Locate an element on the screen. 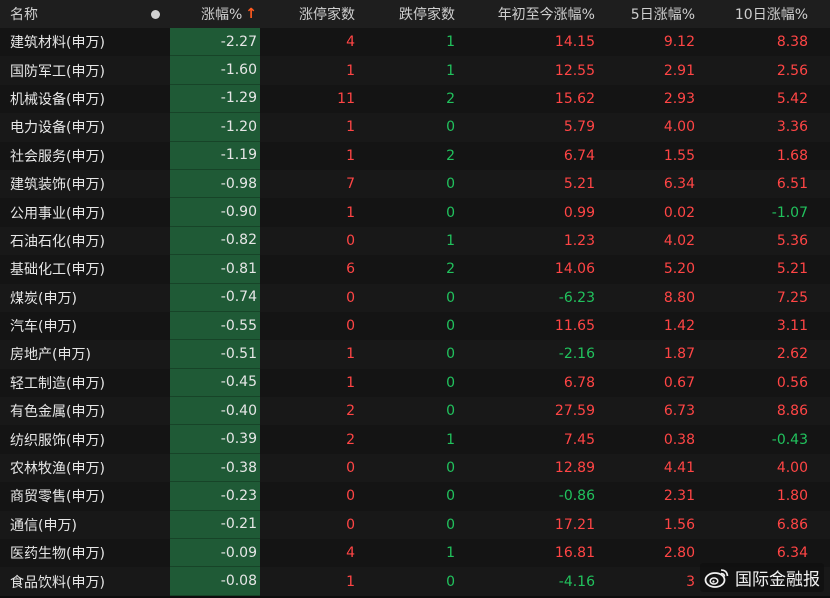 This screenshot has width=830, height=598. table-row: 机械设备(申万) -1.29 11 2 15.62 2.93 5.42 is located at coordinates (415, 99).